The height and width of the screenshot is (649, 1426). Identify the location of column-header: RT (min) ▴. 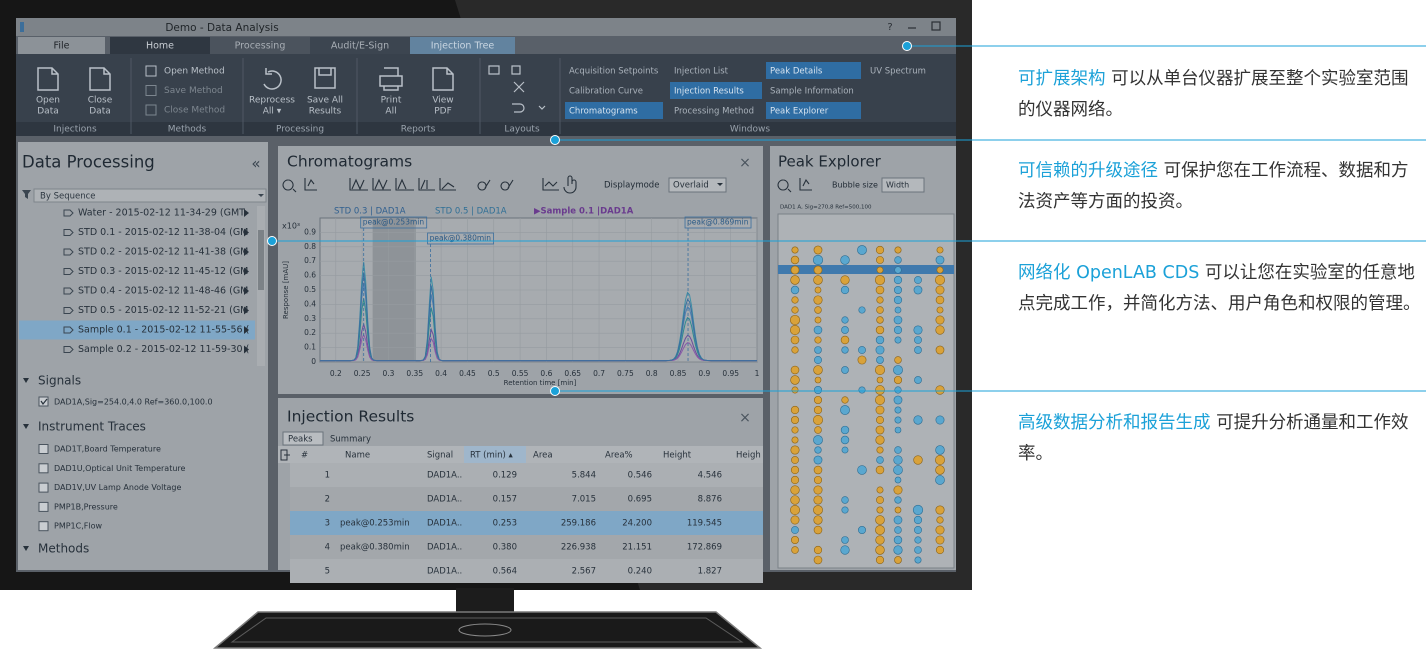
(492, 456).